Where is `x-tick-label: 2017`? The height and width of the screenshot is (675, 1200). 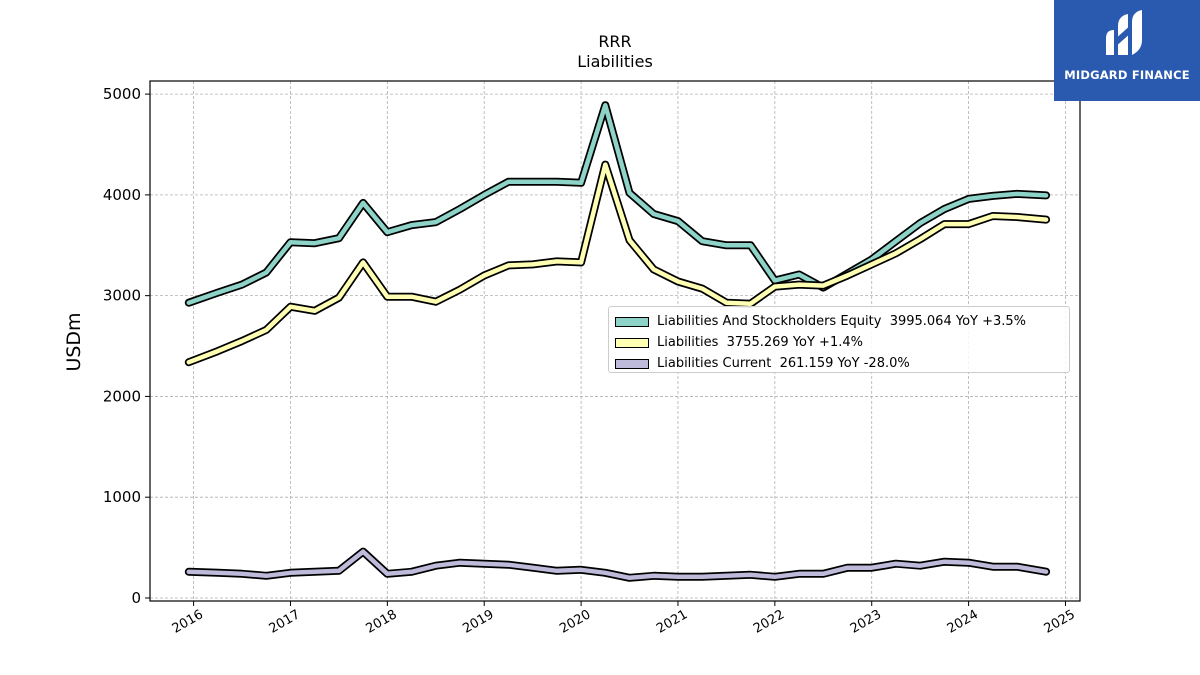
x-tick-label: 2017 is located at coordinates (285, 622).